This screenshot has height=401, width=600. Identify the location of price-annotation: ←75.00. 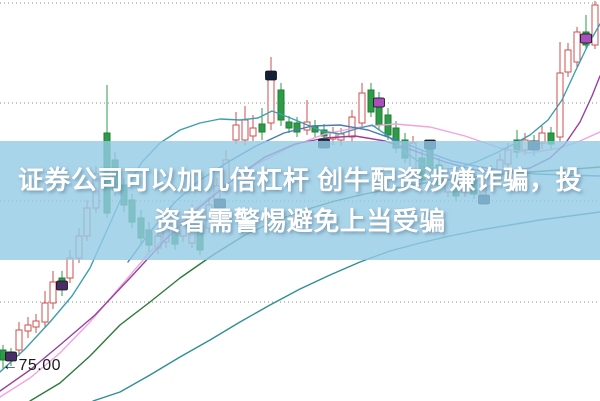
(32, 365).